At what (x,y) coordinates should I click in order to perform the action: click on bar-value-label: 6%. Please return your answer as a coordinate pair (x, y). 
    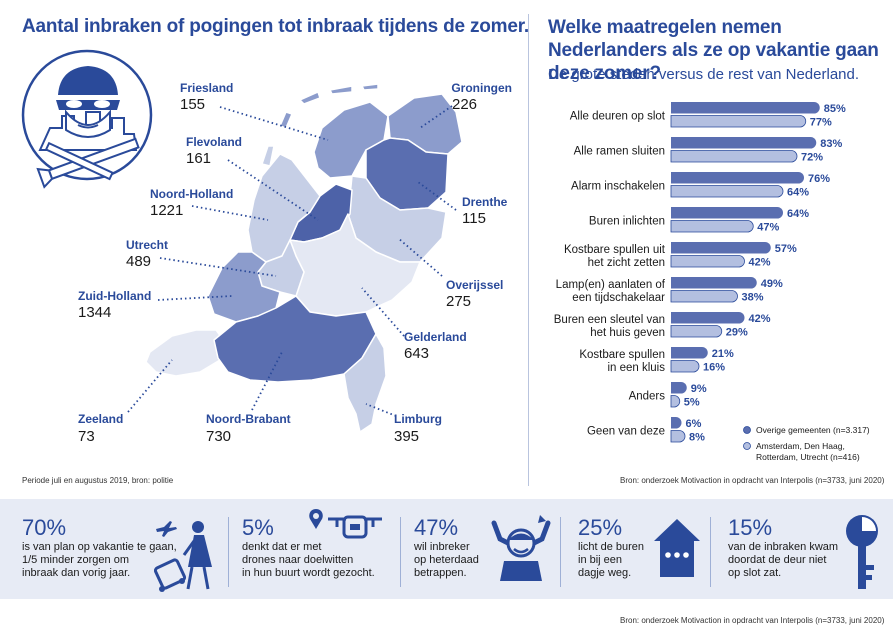
    Looking at the image, I should click on (694, 424).